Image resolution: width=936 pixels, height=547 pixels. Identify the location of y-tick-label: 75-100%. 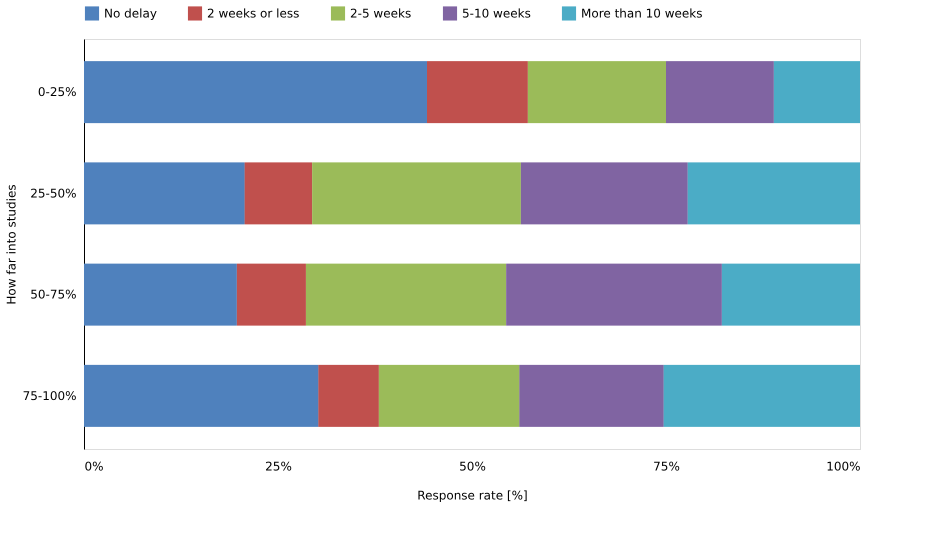
(49, 395).